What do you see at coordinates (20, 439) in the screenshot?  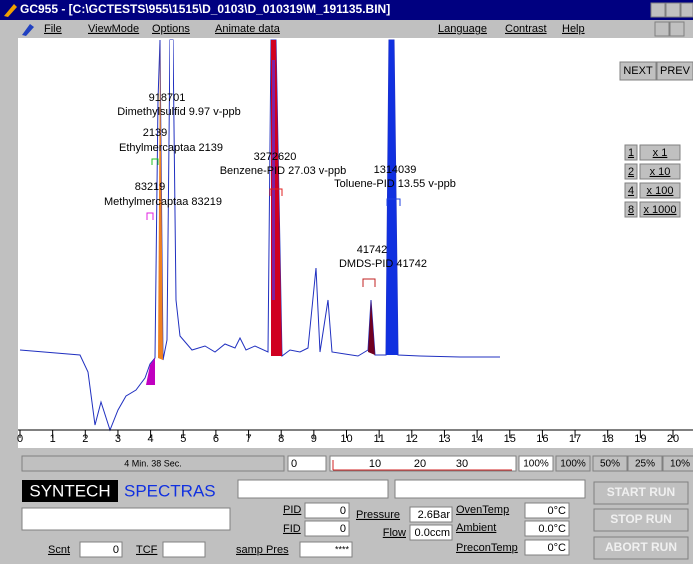 I see `x-tick-label: 0` at bounding box center [20, 439].